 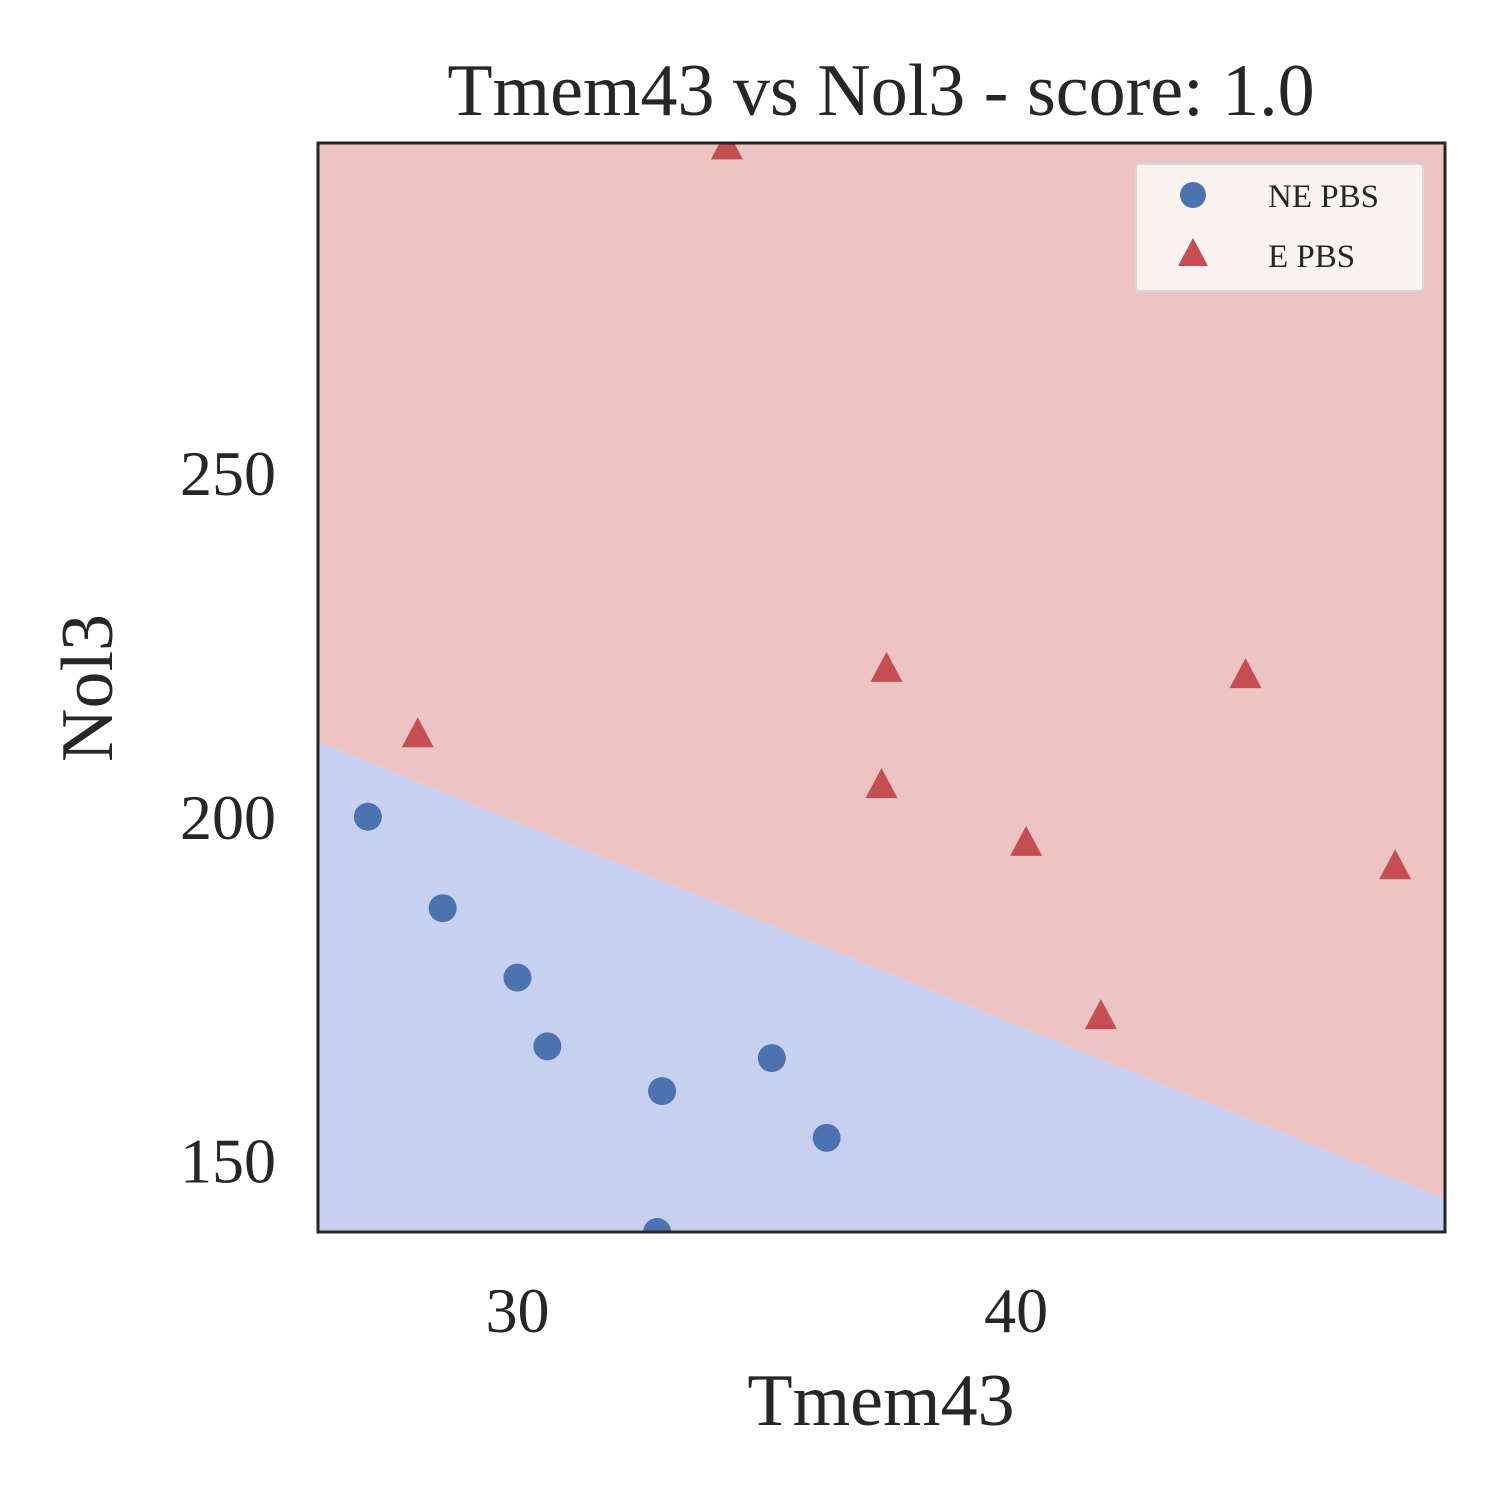 I want to click on legend-label-e-pbs: E PBS, so click(x=1311, y=257).